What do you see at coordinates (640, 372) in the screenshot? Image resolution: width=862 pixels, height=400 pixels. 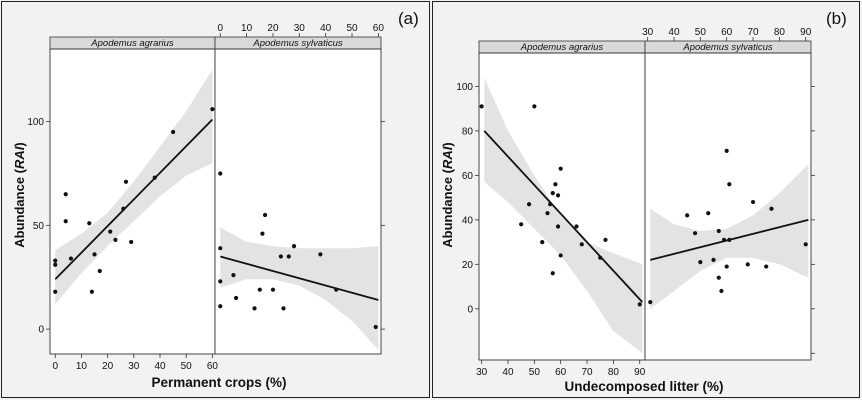 I see `panel-b-facet-1-x-tick-label: 90` at bounding box center [640, 372].